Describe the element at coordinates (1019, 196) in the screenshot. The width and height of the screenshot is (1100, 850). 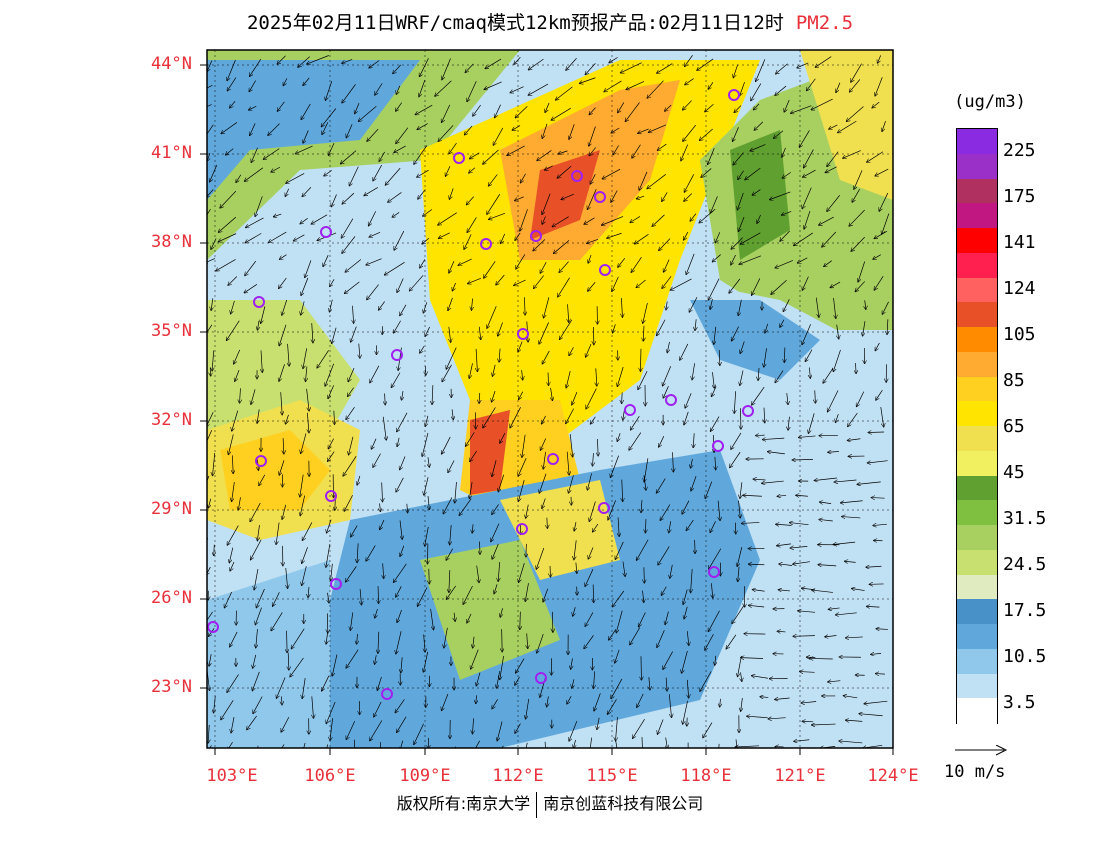
I see `legend-label: 175` at that location.